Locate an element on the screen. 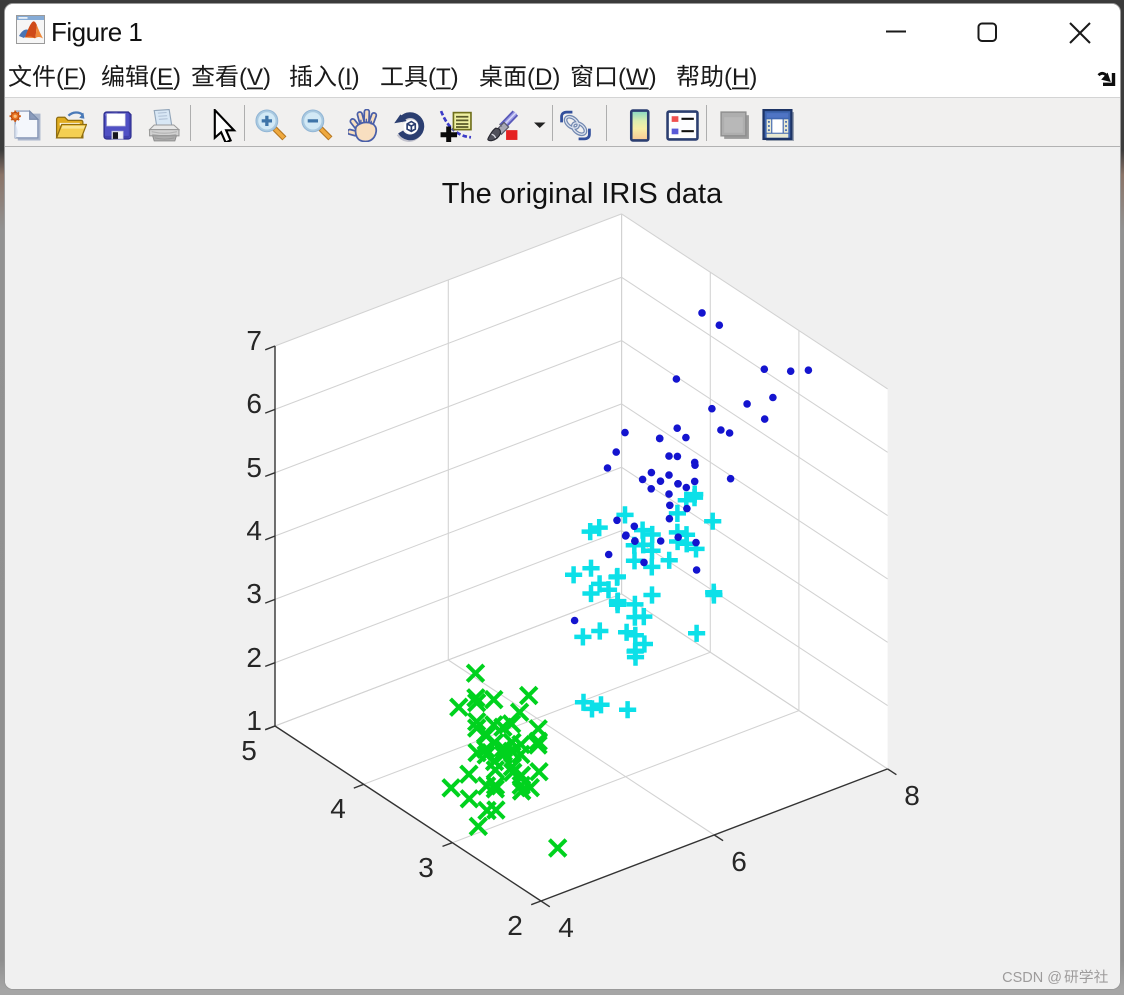 This screenshot has height=995, width=1124. svg-text: (I) is located at coordinates (348, 77).